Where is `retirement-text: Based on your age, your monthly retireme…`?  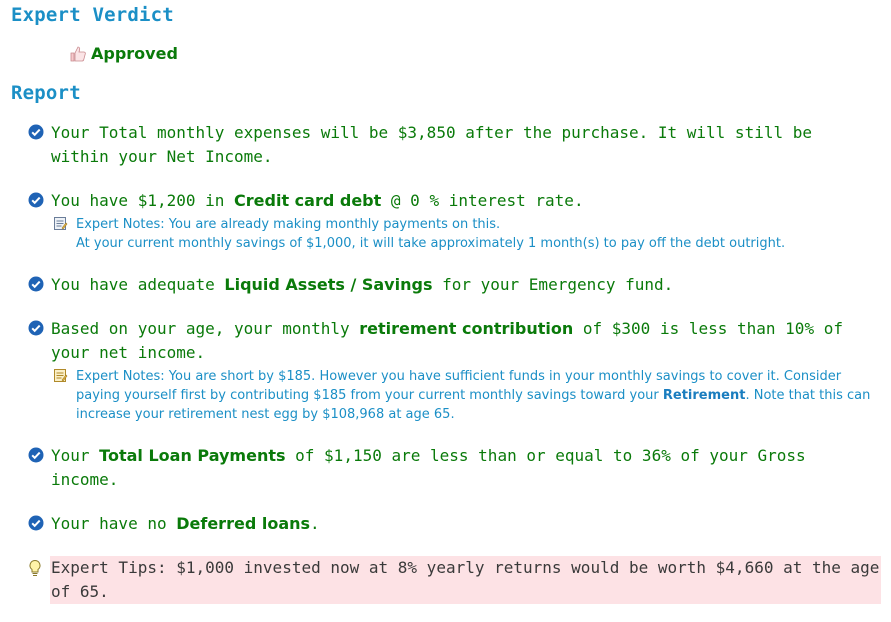 retirement-text: Based on your age, your monthly retireme… is located at coordinates (452, 340).